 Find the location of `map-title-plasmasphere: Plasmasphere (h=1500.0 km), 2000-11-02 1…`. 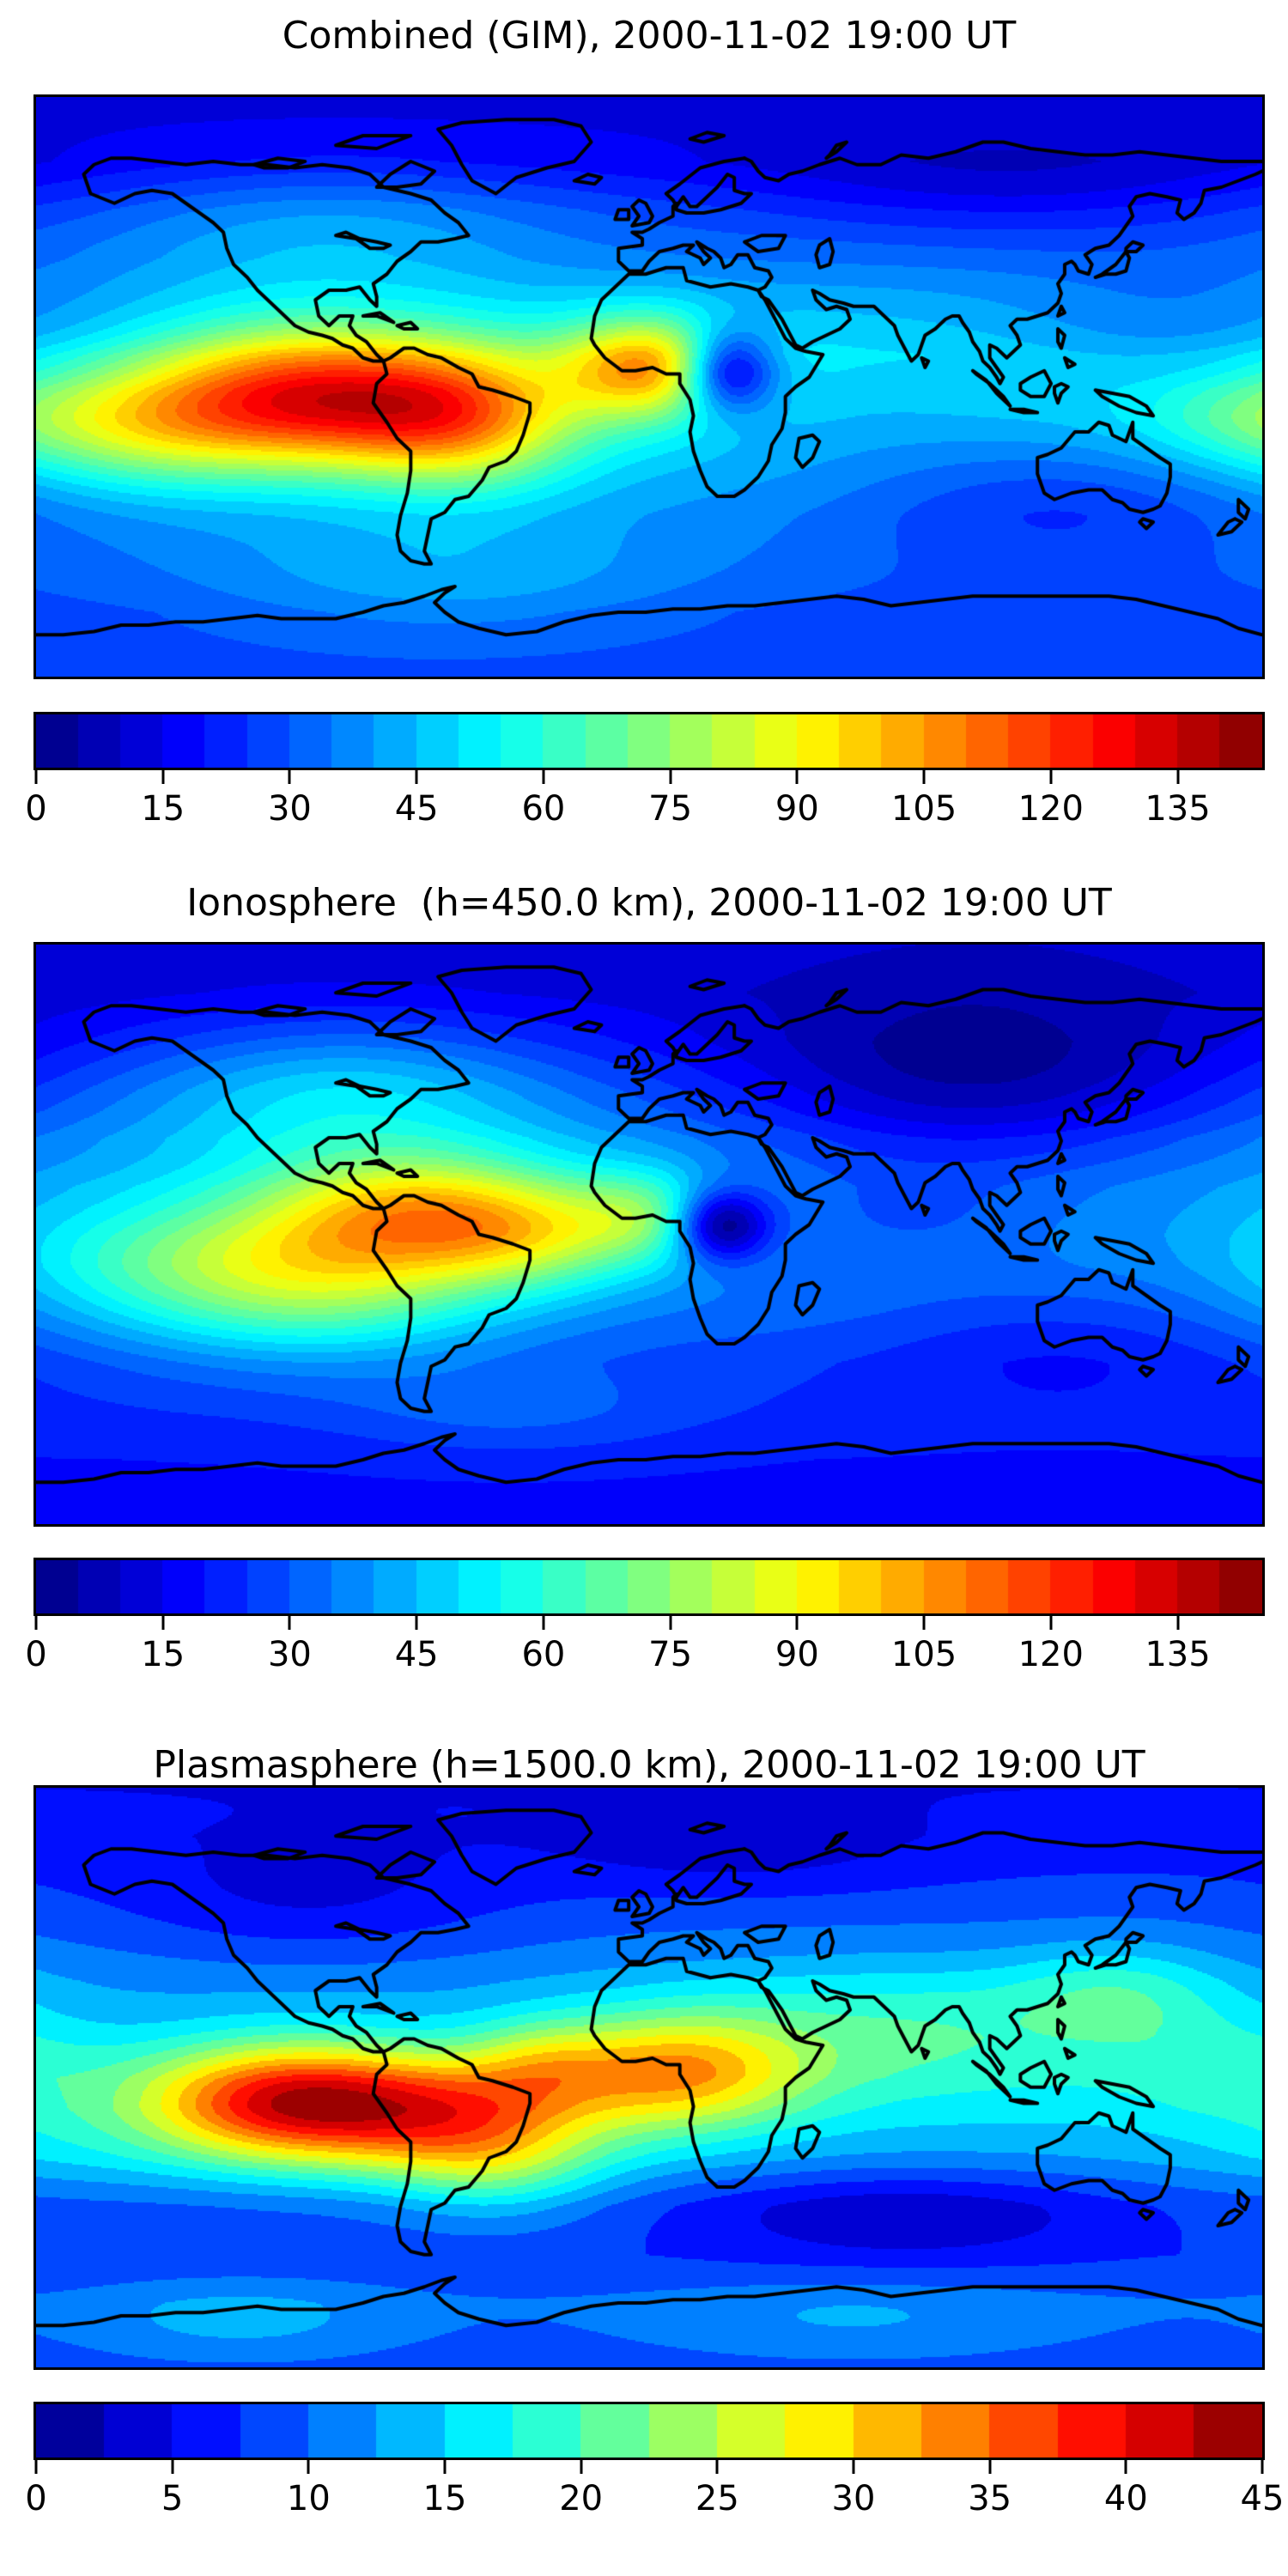

map-title-plasmasphere: Plasmasphere (h=1500.0 km), 2000-11-02 1… is located at coordinates (649, 1765).